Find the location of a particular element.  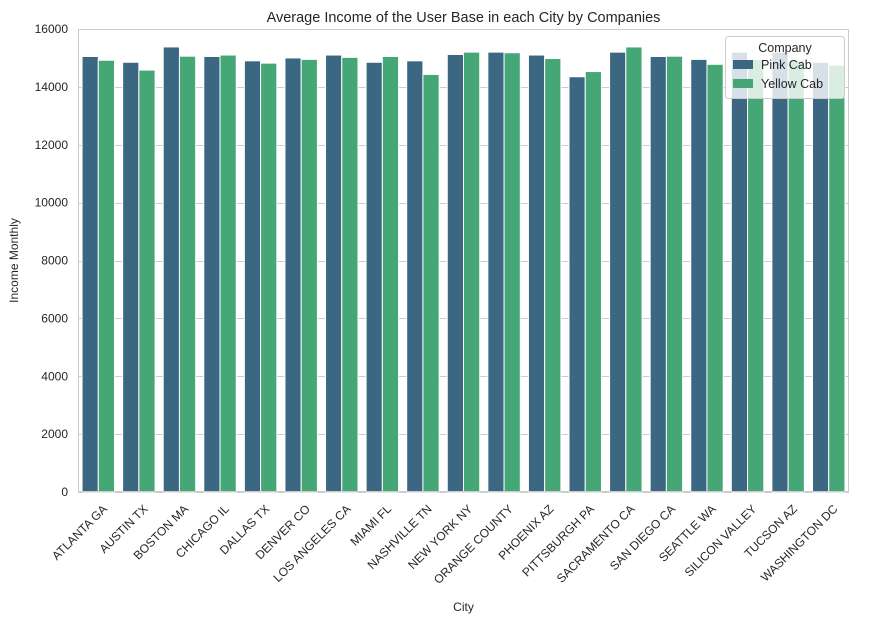

y-axis-title: Income Monthly is located at coordinates (14, 260).